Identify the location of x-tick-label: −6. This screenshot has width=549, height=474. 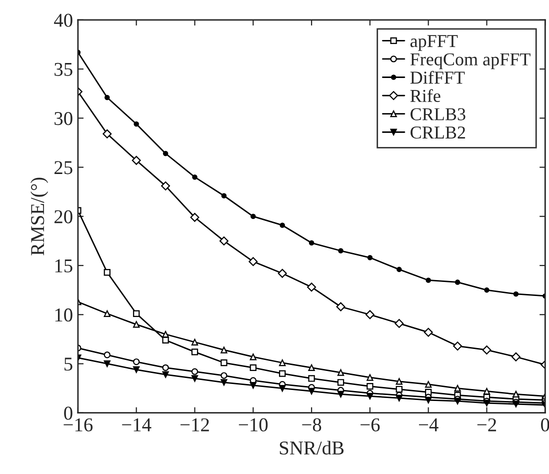
(370, 425).